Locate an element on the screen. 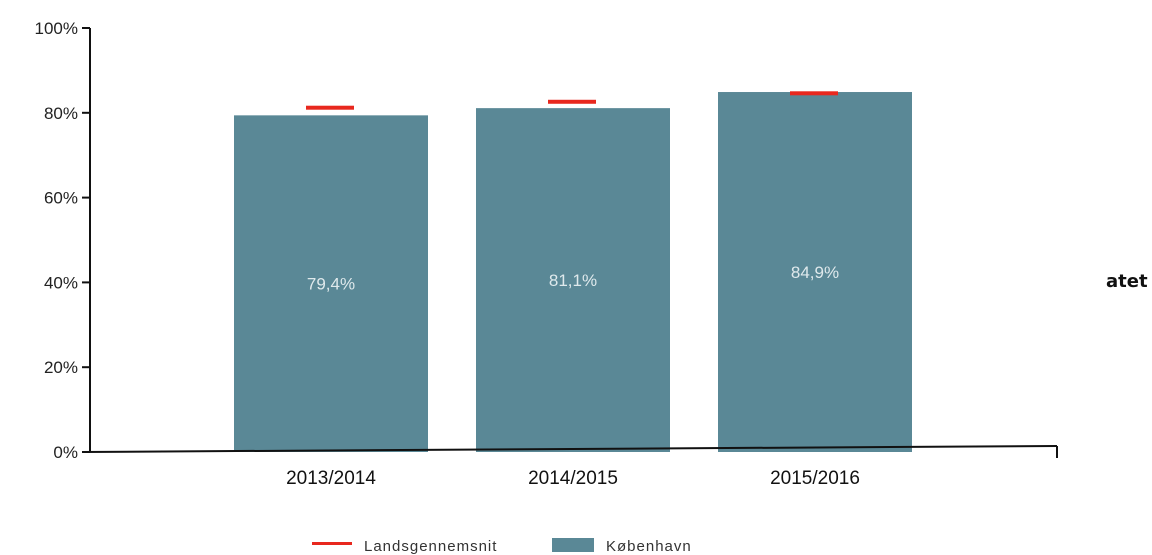 This screenshot has width=1152, height=555. y-axis: 0% 20% 40% 60% 80% 100% is located at coordinates (63, 240).